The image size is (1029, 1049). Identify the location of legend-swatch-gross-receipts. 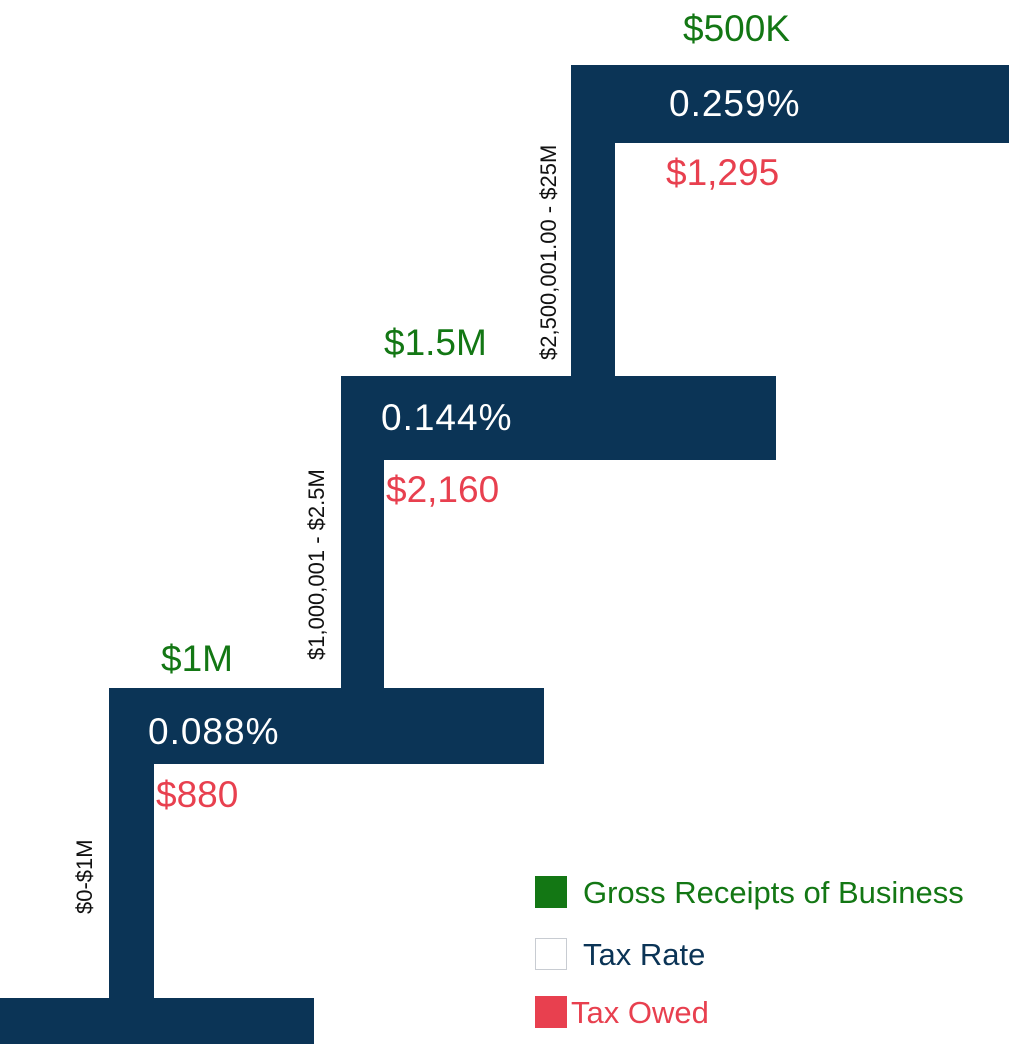
(551, 892).